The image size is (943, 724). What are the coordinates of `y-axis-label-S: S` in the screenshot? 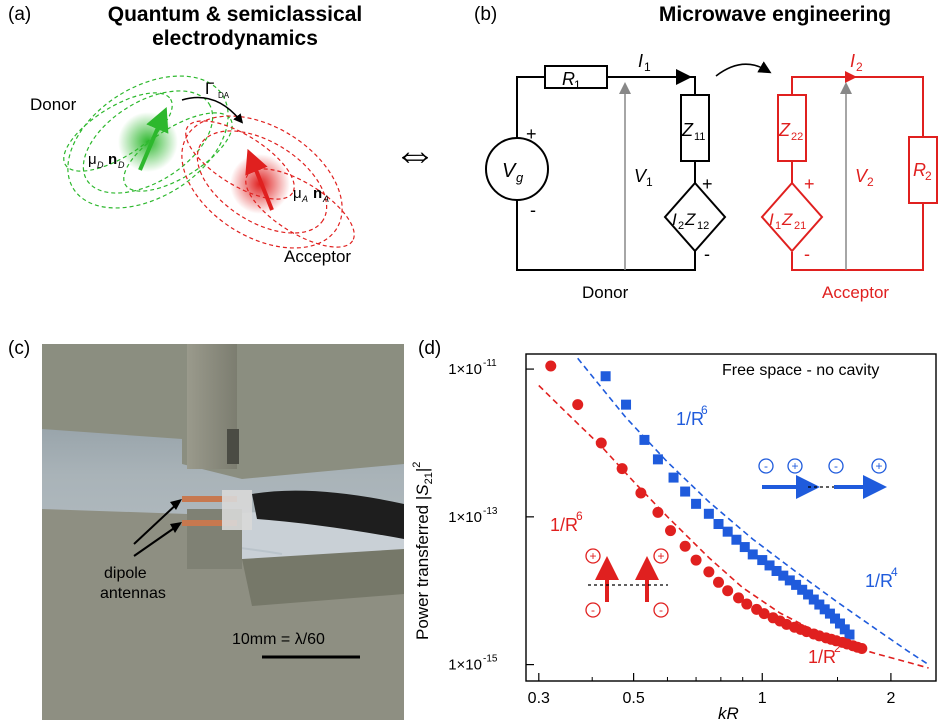 It's located at (422, 490).